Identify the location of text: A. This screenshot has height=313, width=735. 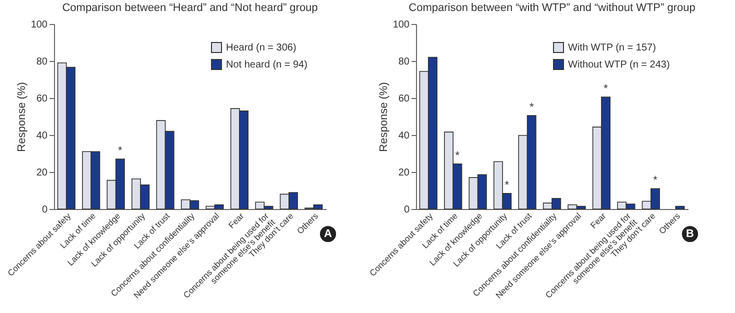
(328, 234).